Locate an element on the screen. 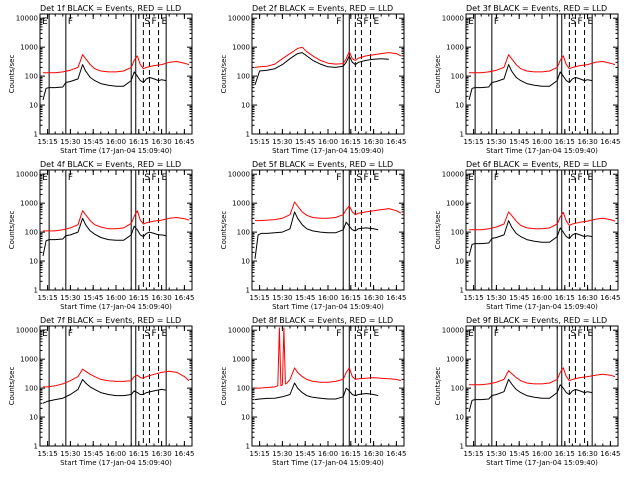  panel-title: Det 2f BLACK = Events, RED = LLD is located at coordinates (322, 8).